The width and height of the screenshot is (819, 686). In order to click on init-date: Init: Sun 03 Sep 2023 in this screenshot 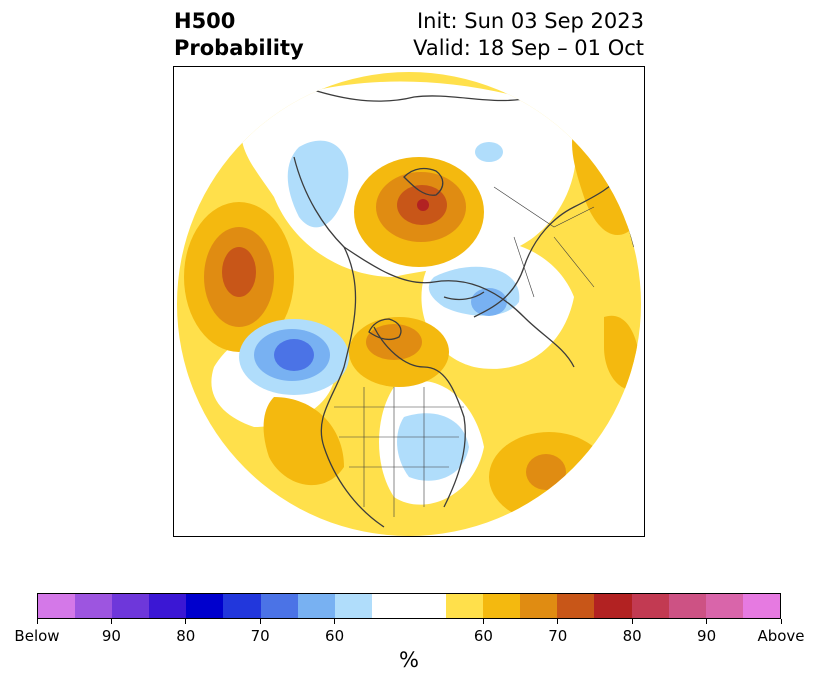, I will do `click(530, 21)`.